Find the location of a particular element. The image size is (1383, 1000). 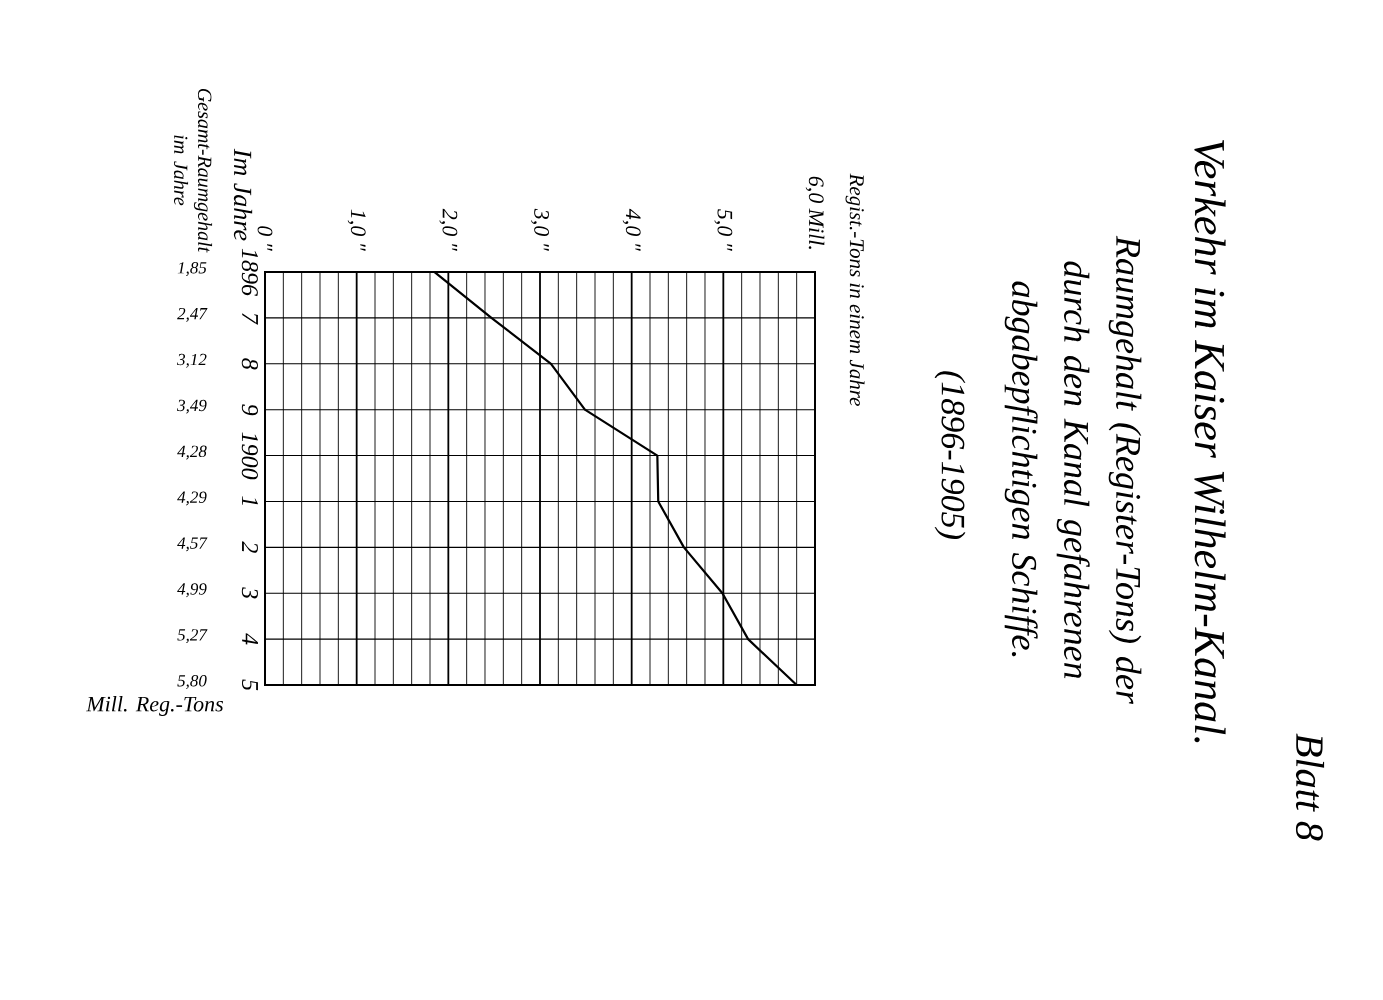

y-axis-title: Im Jahre is located at coordinates (243, 194).